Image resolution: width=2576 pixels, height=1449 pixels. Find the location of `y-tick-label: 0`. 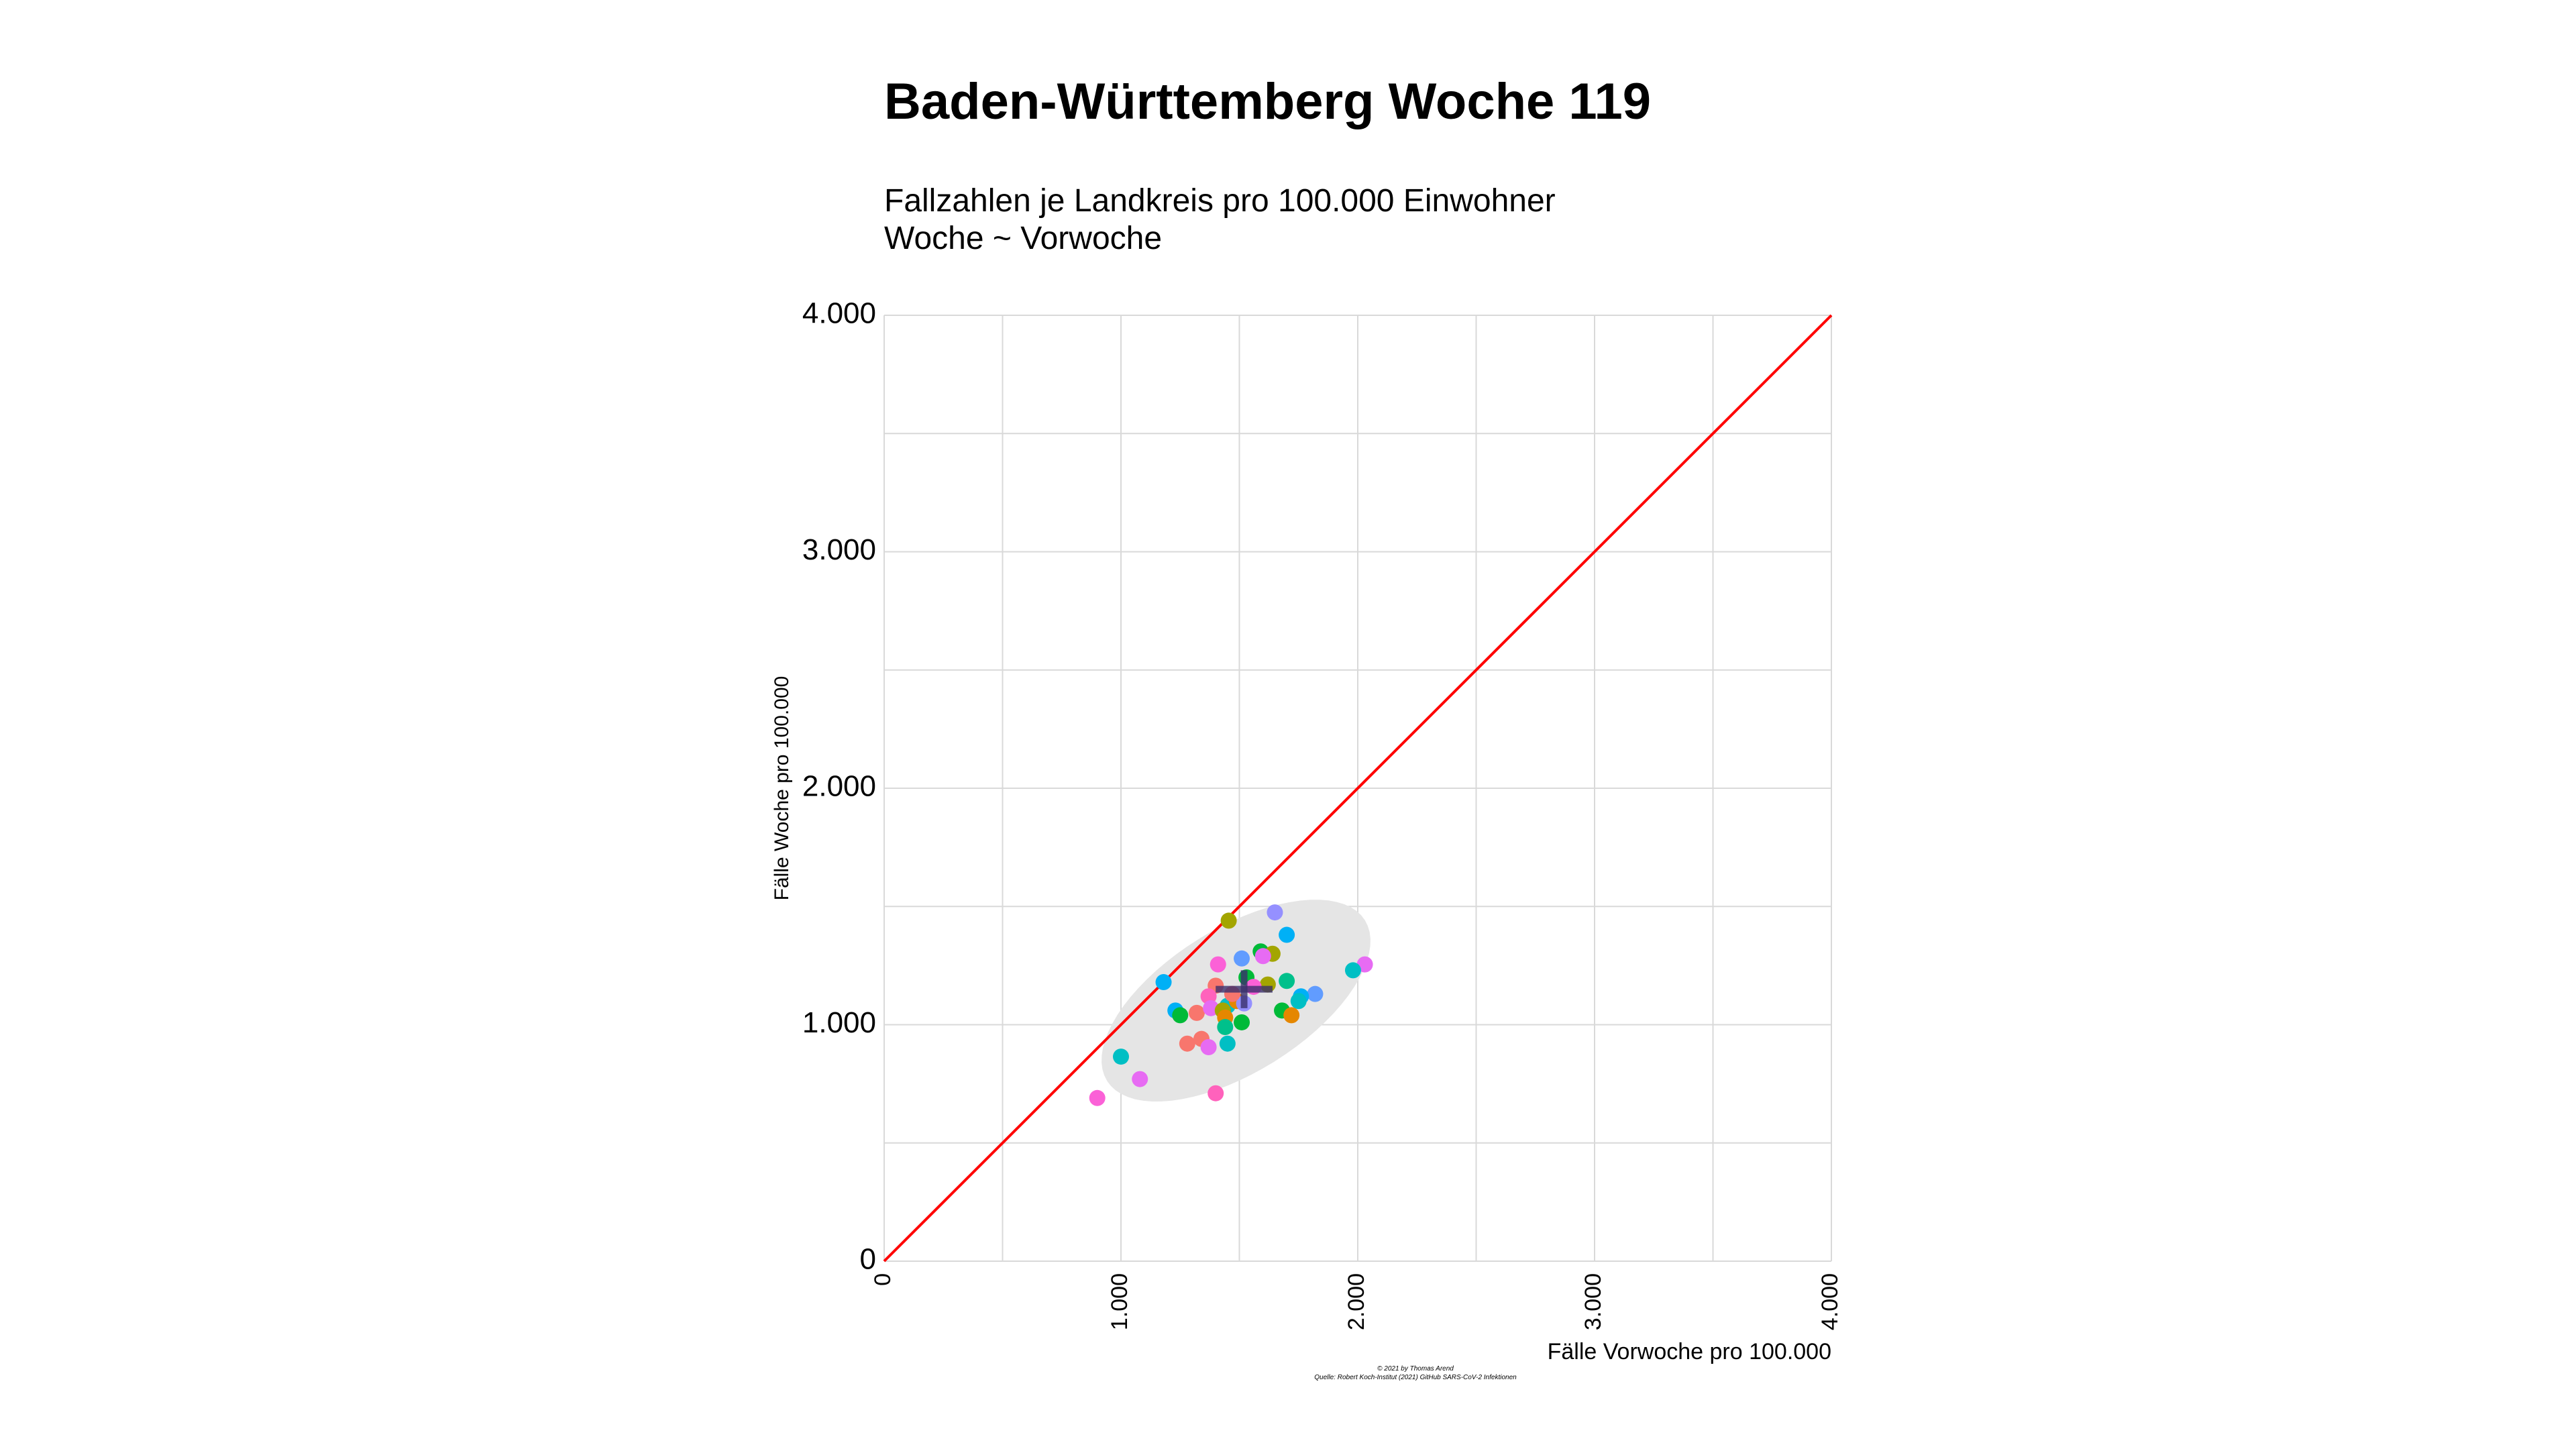

y-tick-label: 0 is located at coordinates (868, 1259).